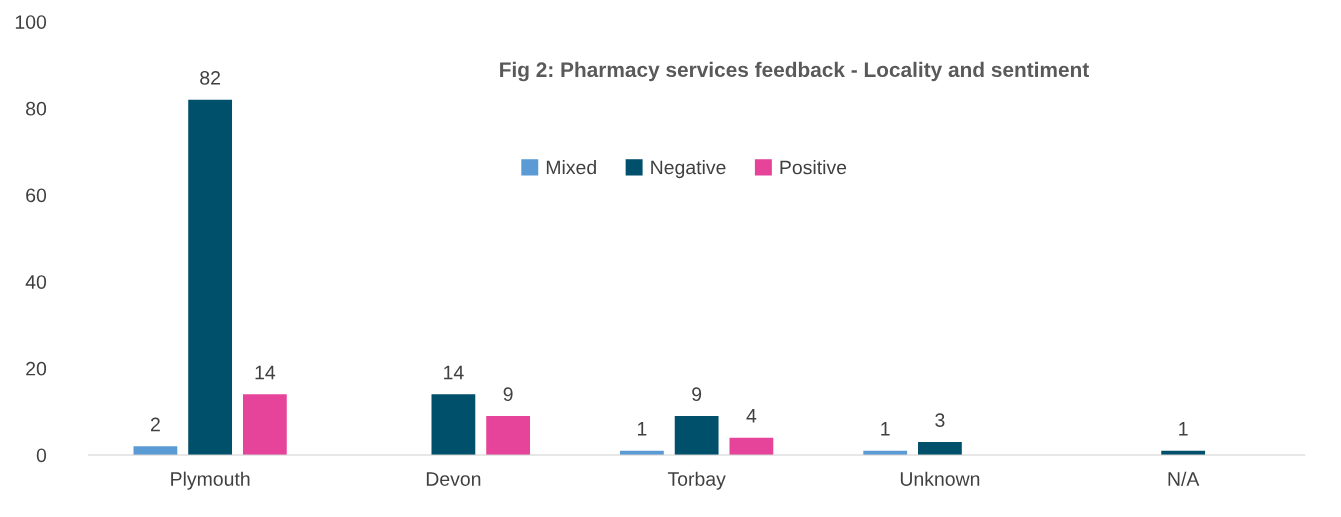 The height and width of the screenshot is (517, 1341). Describe the element at coordinates (36, 108) in the screenshot. I see `y-tick-label: 80` at that location.